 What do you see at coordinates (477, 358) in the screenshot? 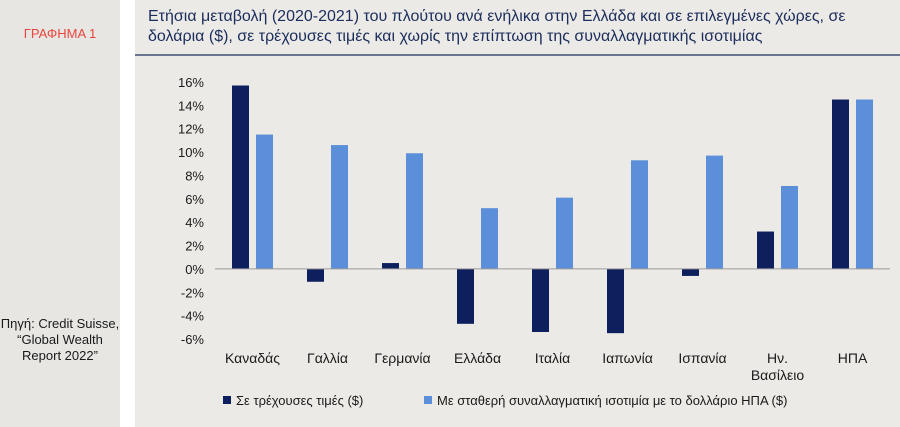
I see `x-tick-label: Ελλάδα` at bounding box center [477, 358].